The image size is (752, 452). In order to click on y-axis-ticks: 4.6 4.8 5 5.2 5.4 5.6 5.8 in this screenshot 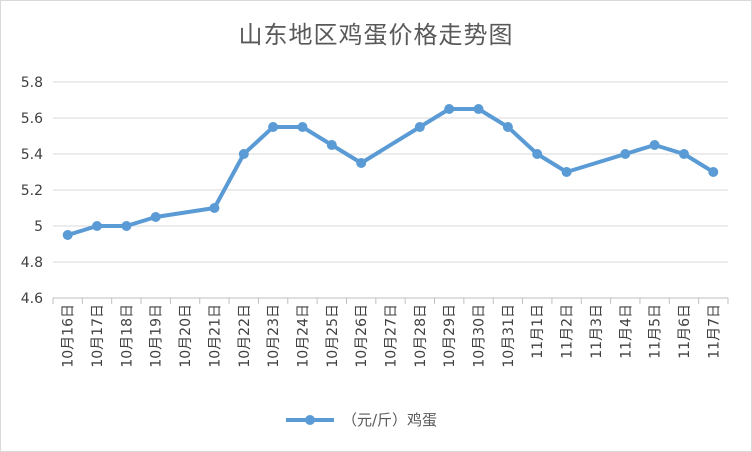, I will do `click(32, 191)`.